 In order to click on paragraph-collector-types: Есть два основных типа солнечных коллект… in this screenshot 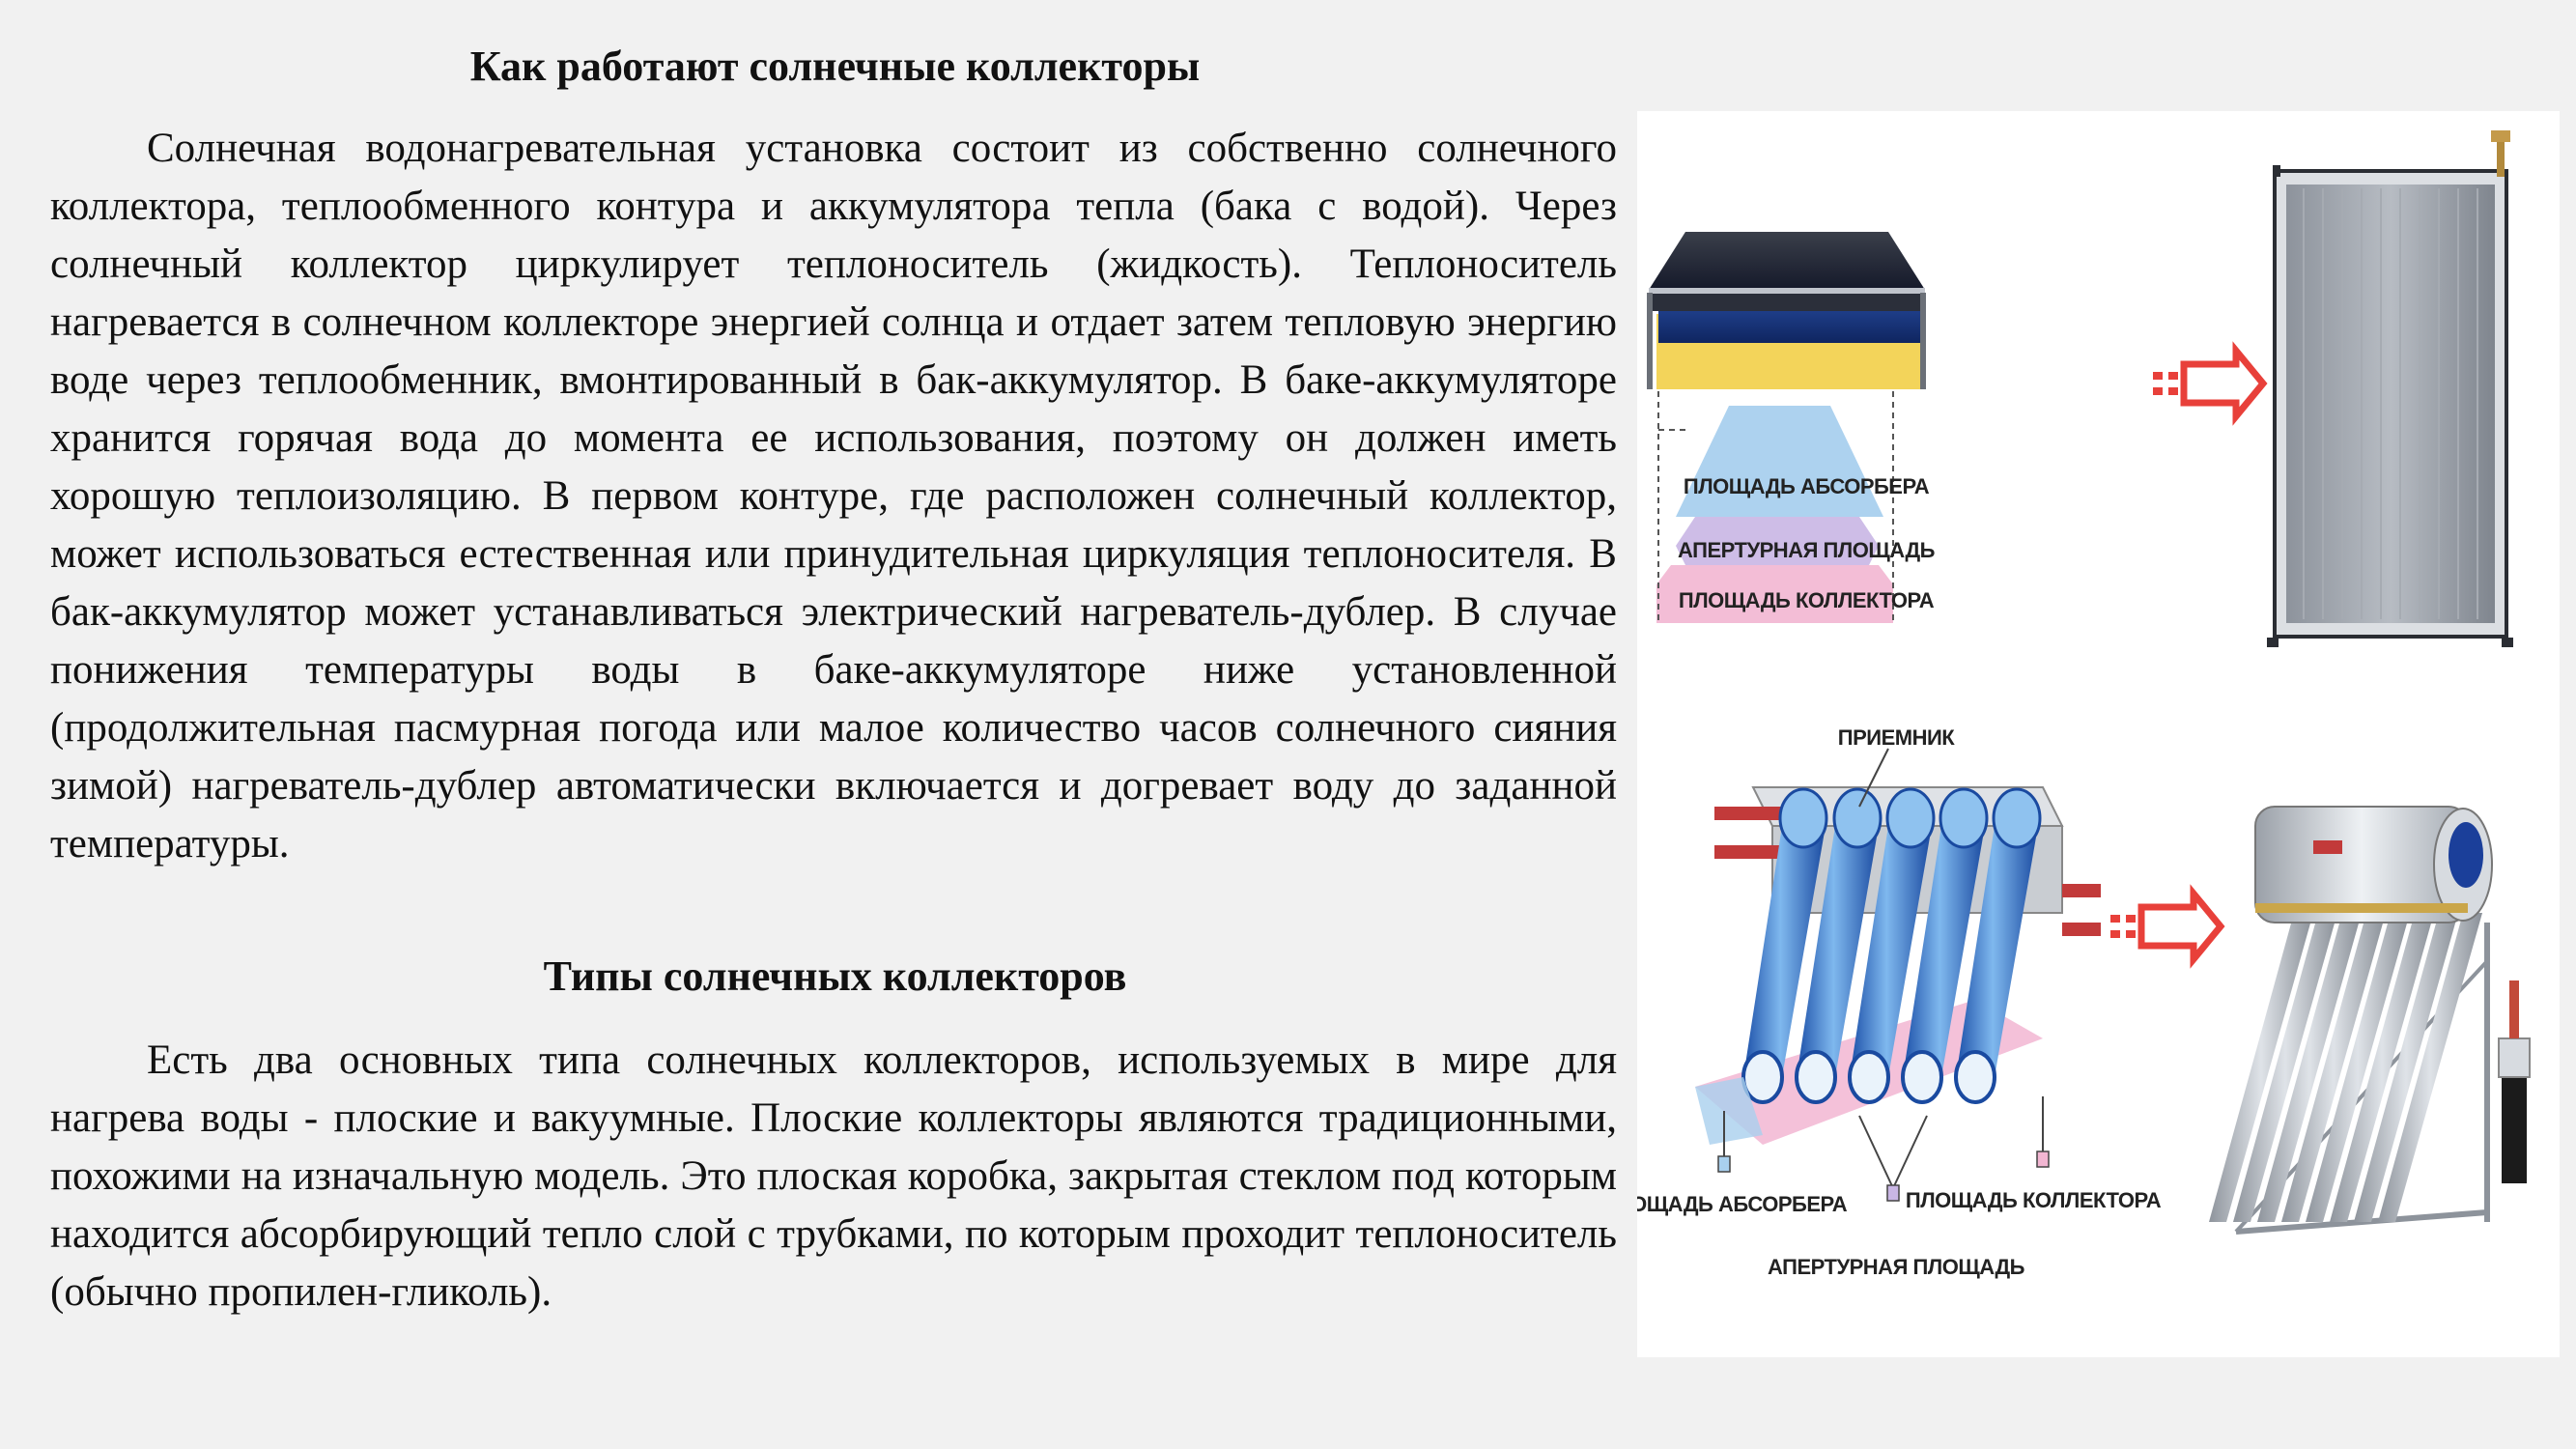, I will do `click(833, 1176)`.